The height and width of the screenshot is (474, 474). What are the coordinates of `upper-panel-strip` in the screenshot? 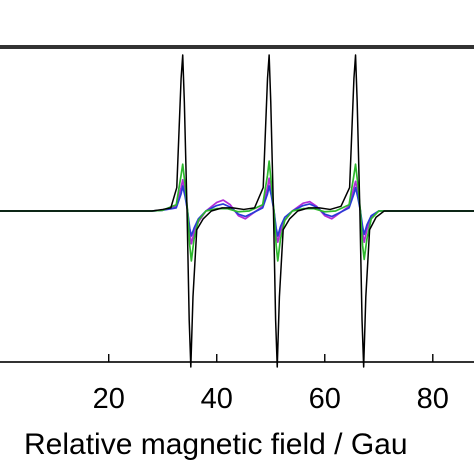 It's located at (237, 46).